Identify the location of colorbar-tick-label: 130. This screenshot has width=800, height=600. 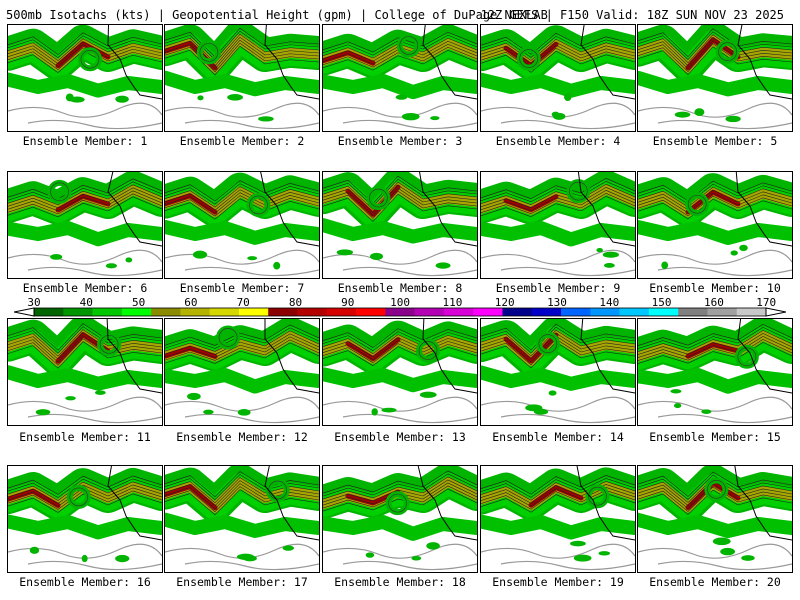
(557, 302).